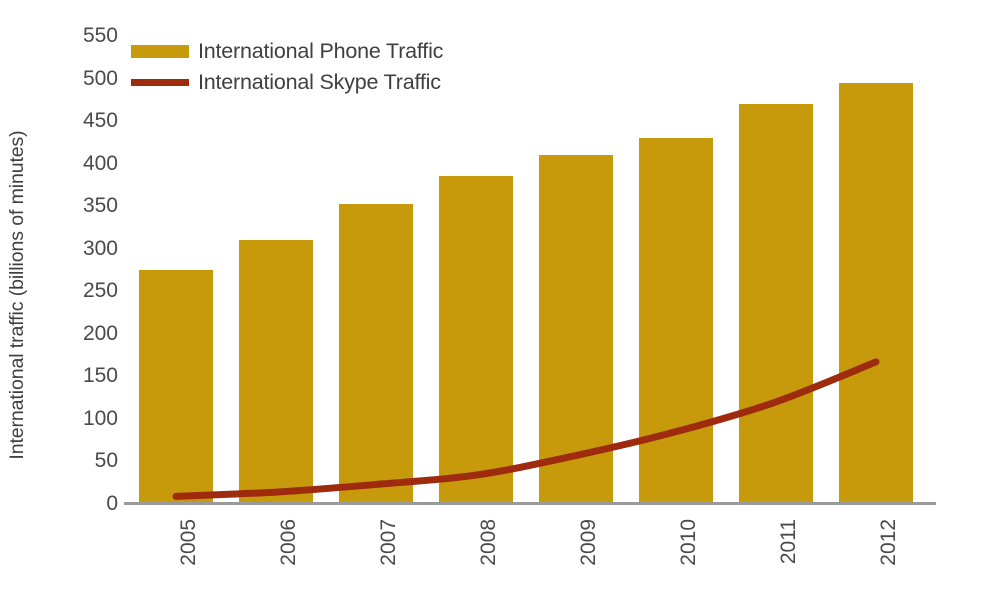  I want to click on y-axis-tick-500: 500, so click(100, 78).